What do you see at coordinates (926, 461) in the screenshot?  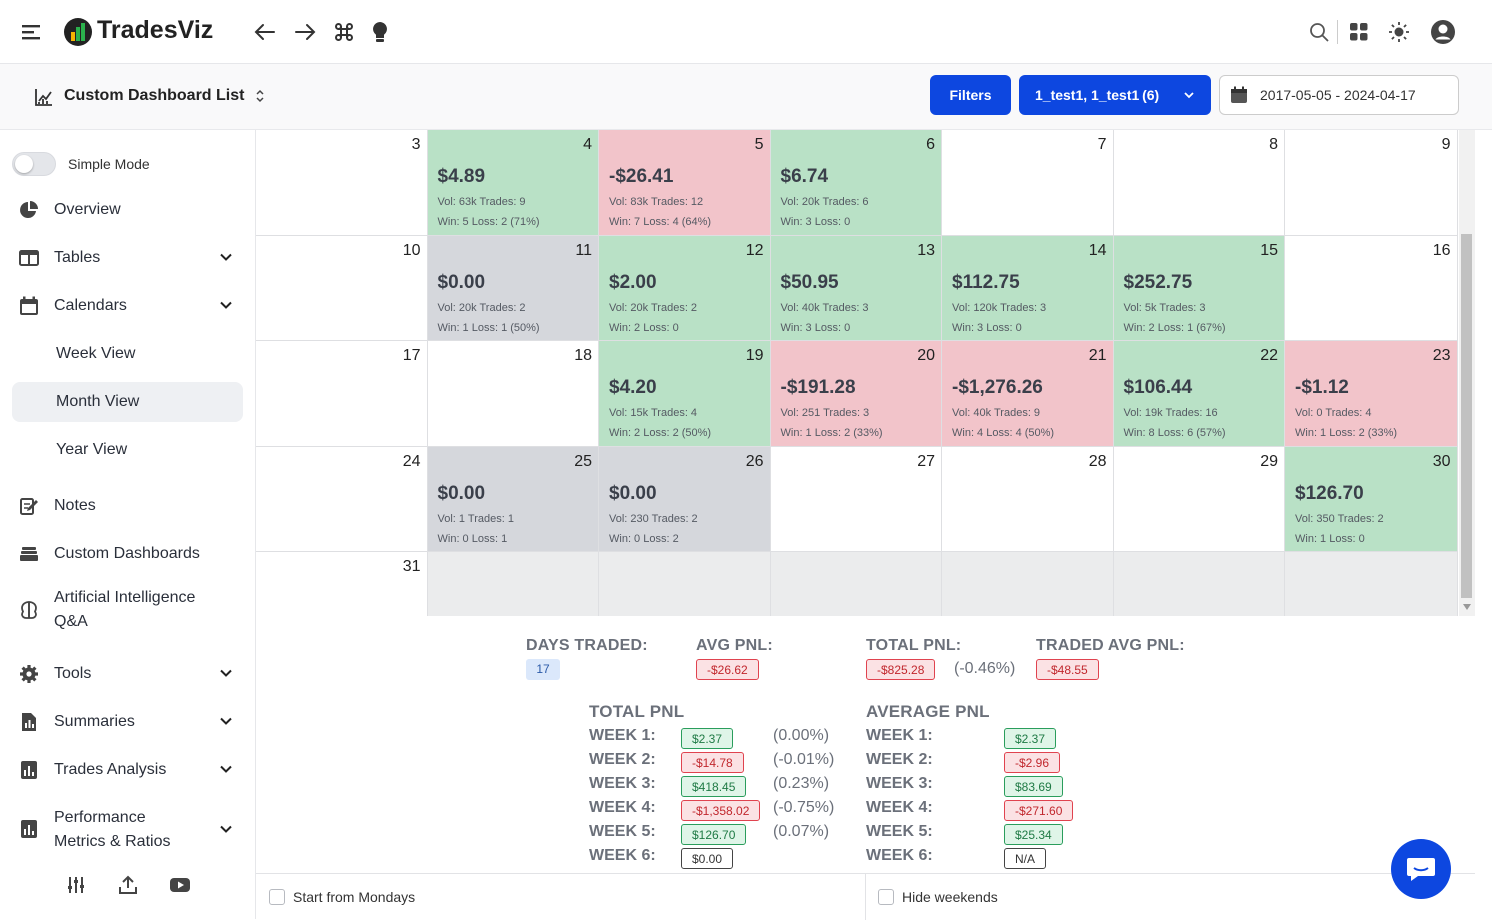 I see `day-number: 27` at bounding box center [926, 461].